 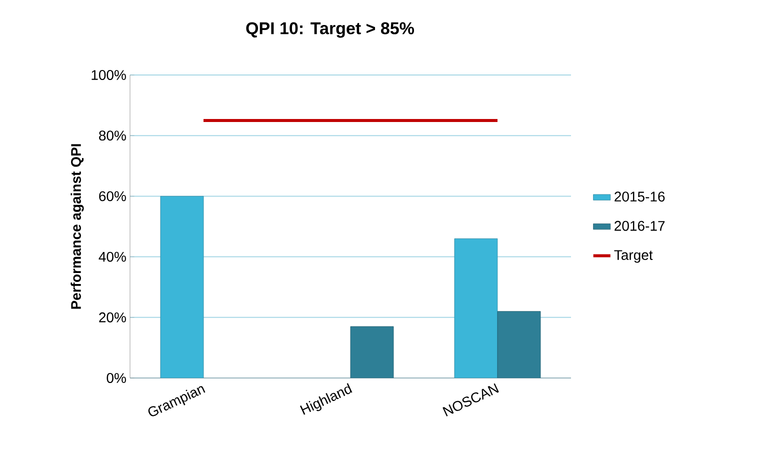 What do you see at coordinates (639, 225) in the screenshot?
I see `legend-label: 2016-17` at bounding box center [639, 225].